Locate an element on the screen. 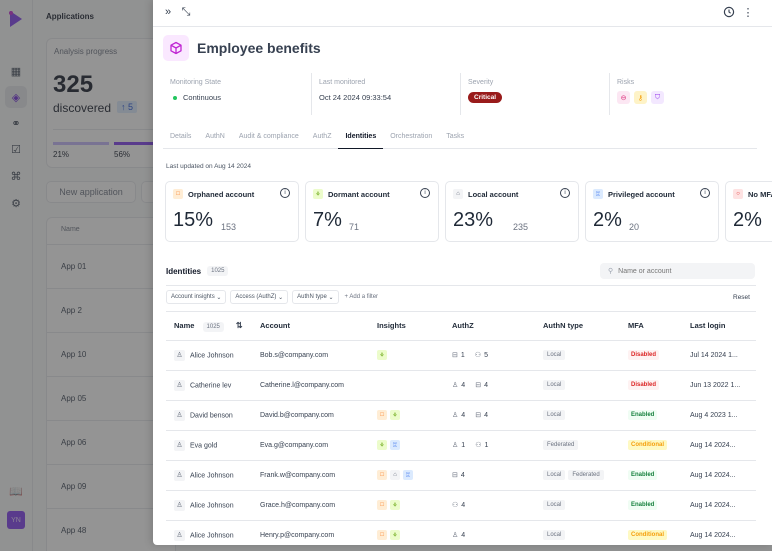  collapse-icon: » is located at coordinates (168, 12).